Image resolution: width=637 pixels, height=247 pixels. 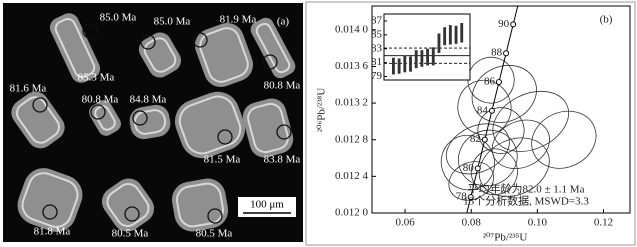 I want to click on inset-frame, so click(x=427, y=47).